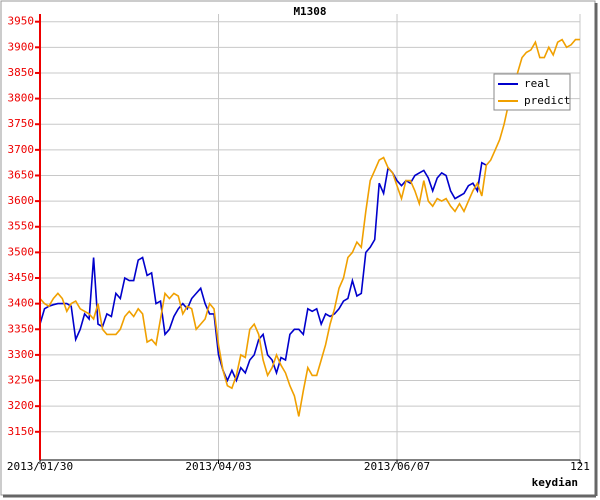  Describe the element at coordinates (21, 380) in the screenshot. I see `y-tick-label: 3250` at that location.